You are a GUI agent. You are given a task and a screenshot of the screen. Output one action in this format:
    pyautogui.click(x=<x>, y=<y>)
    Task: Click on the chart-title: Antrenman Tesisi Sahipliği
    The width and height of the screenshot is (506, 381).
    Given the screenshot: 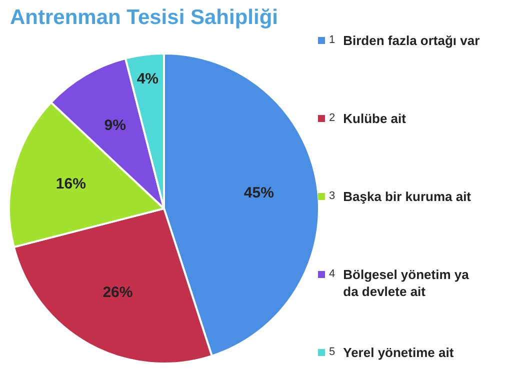 What is the action you would take?
    pyautogui.click(x=144, y=18)
    